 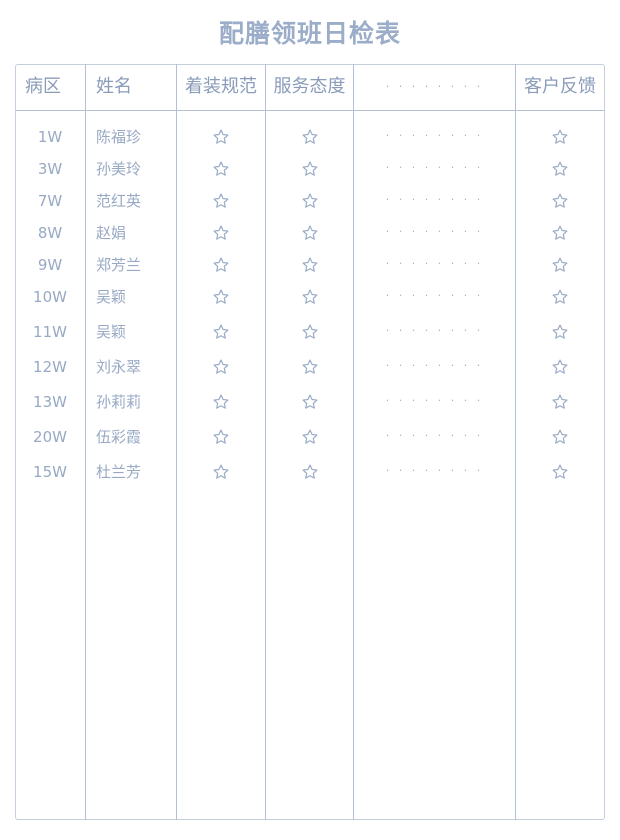 What do you see at coordinates (50, 472) in the screenshot?
I see `ward-cell: 15W` at bounding box center [50, 472].